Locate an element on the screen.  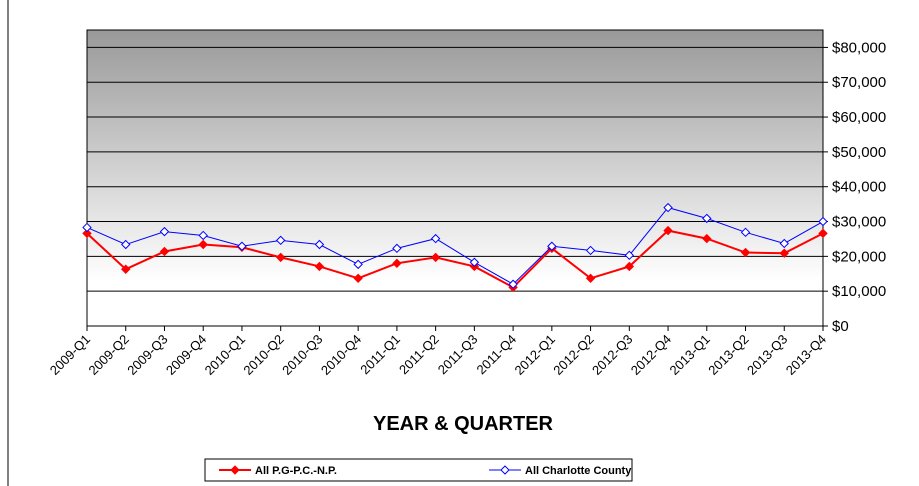
y-tick-label: $30,000 is located at coordinates (859, 222).